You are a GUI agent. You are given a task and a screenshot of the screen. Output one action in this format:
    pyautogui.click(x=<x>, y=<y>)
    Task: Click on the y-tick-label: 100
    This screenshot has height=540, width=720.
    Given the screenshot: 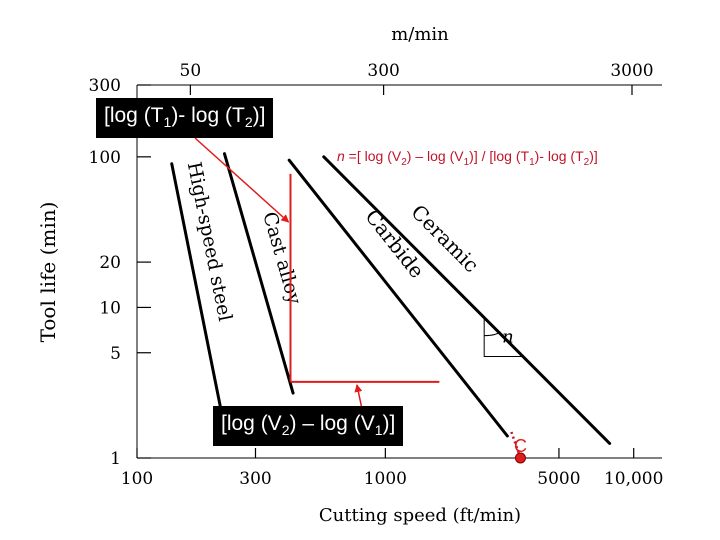 What is the action you would take?
    pyautogui.click(x=105, y=158)
    